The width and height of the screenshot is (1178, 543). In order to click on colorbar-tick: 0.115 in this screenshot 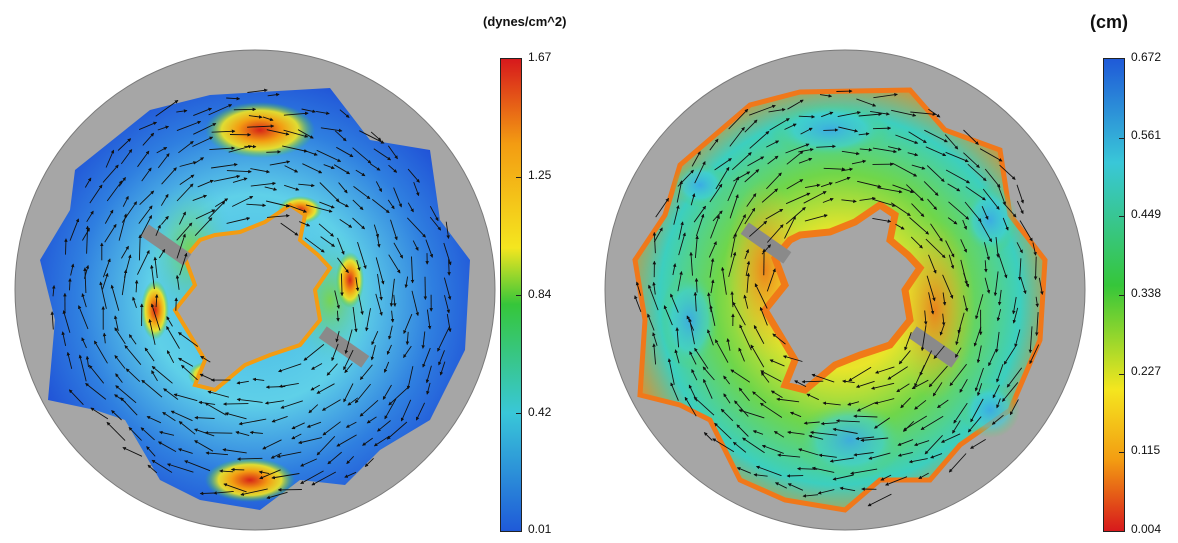, I will do `click(1146, 450)`.